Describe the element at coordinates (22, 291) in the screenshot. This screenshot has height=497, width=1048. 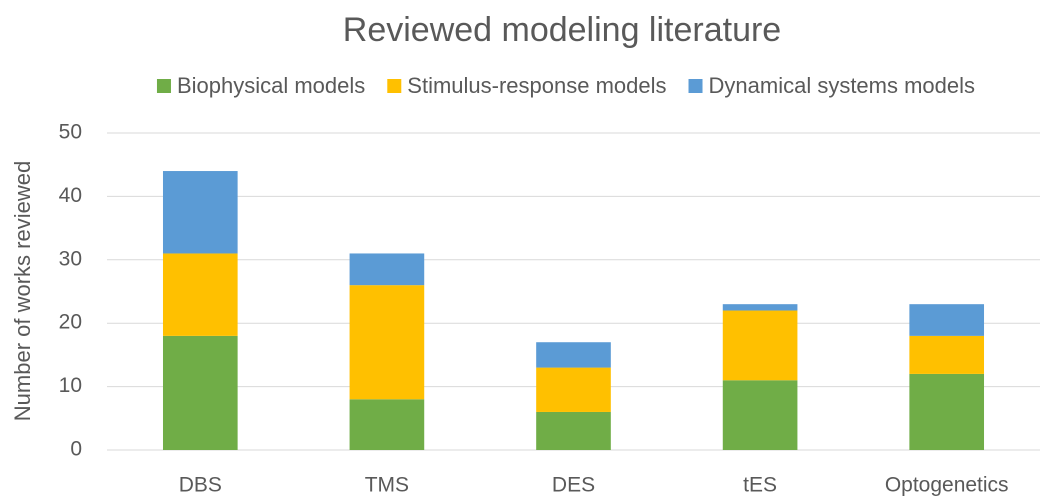
I see `y-axis-label: Number of works reviewed` at that location.